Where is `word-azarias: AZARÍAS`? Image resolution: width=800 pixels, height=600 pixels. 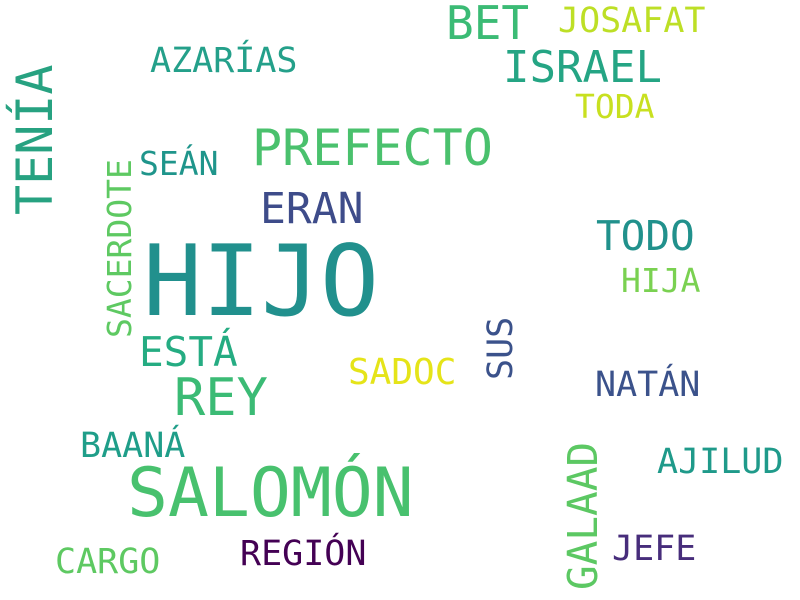 word-azarias: AZARÍAS is located at coordinates (224, 61).